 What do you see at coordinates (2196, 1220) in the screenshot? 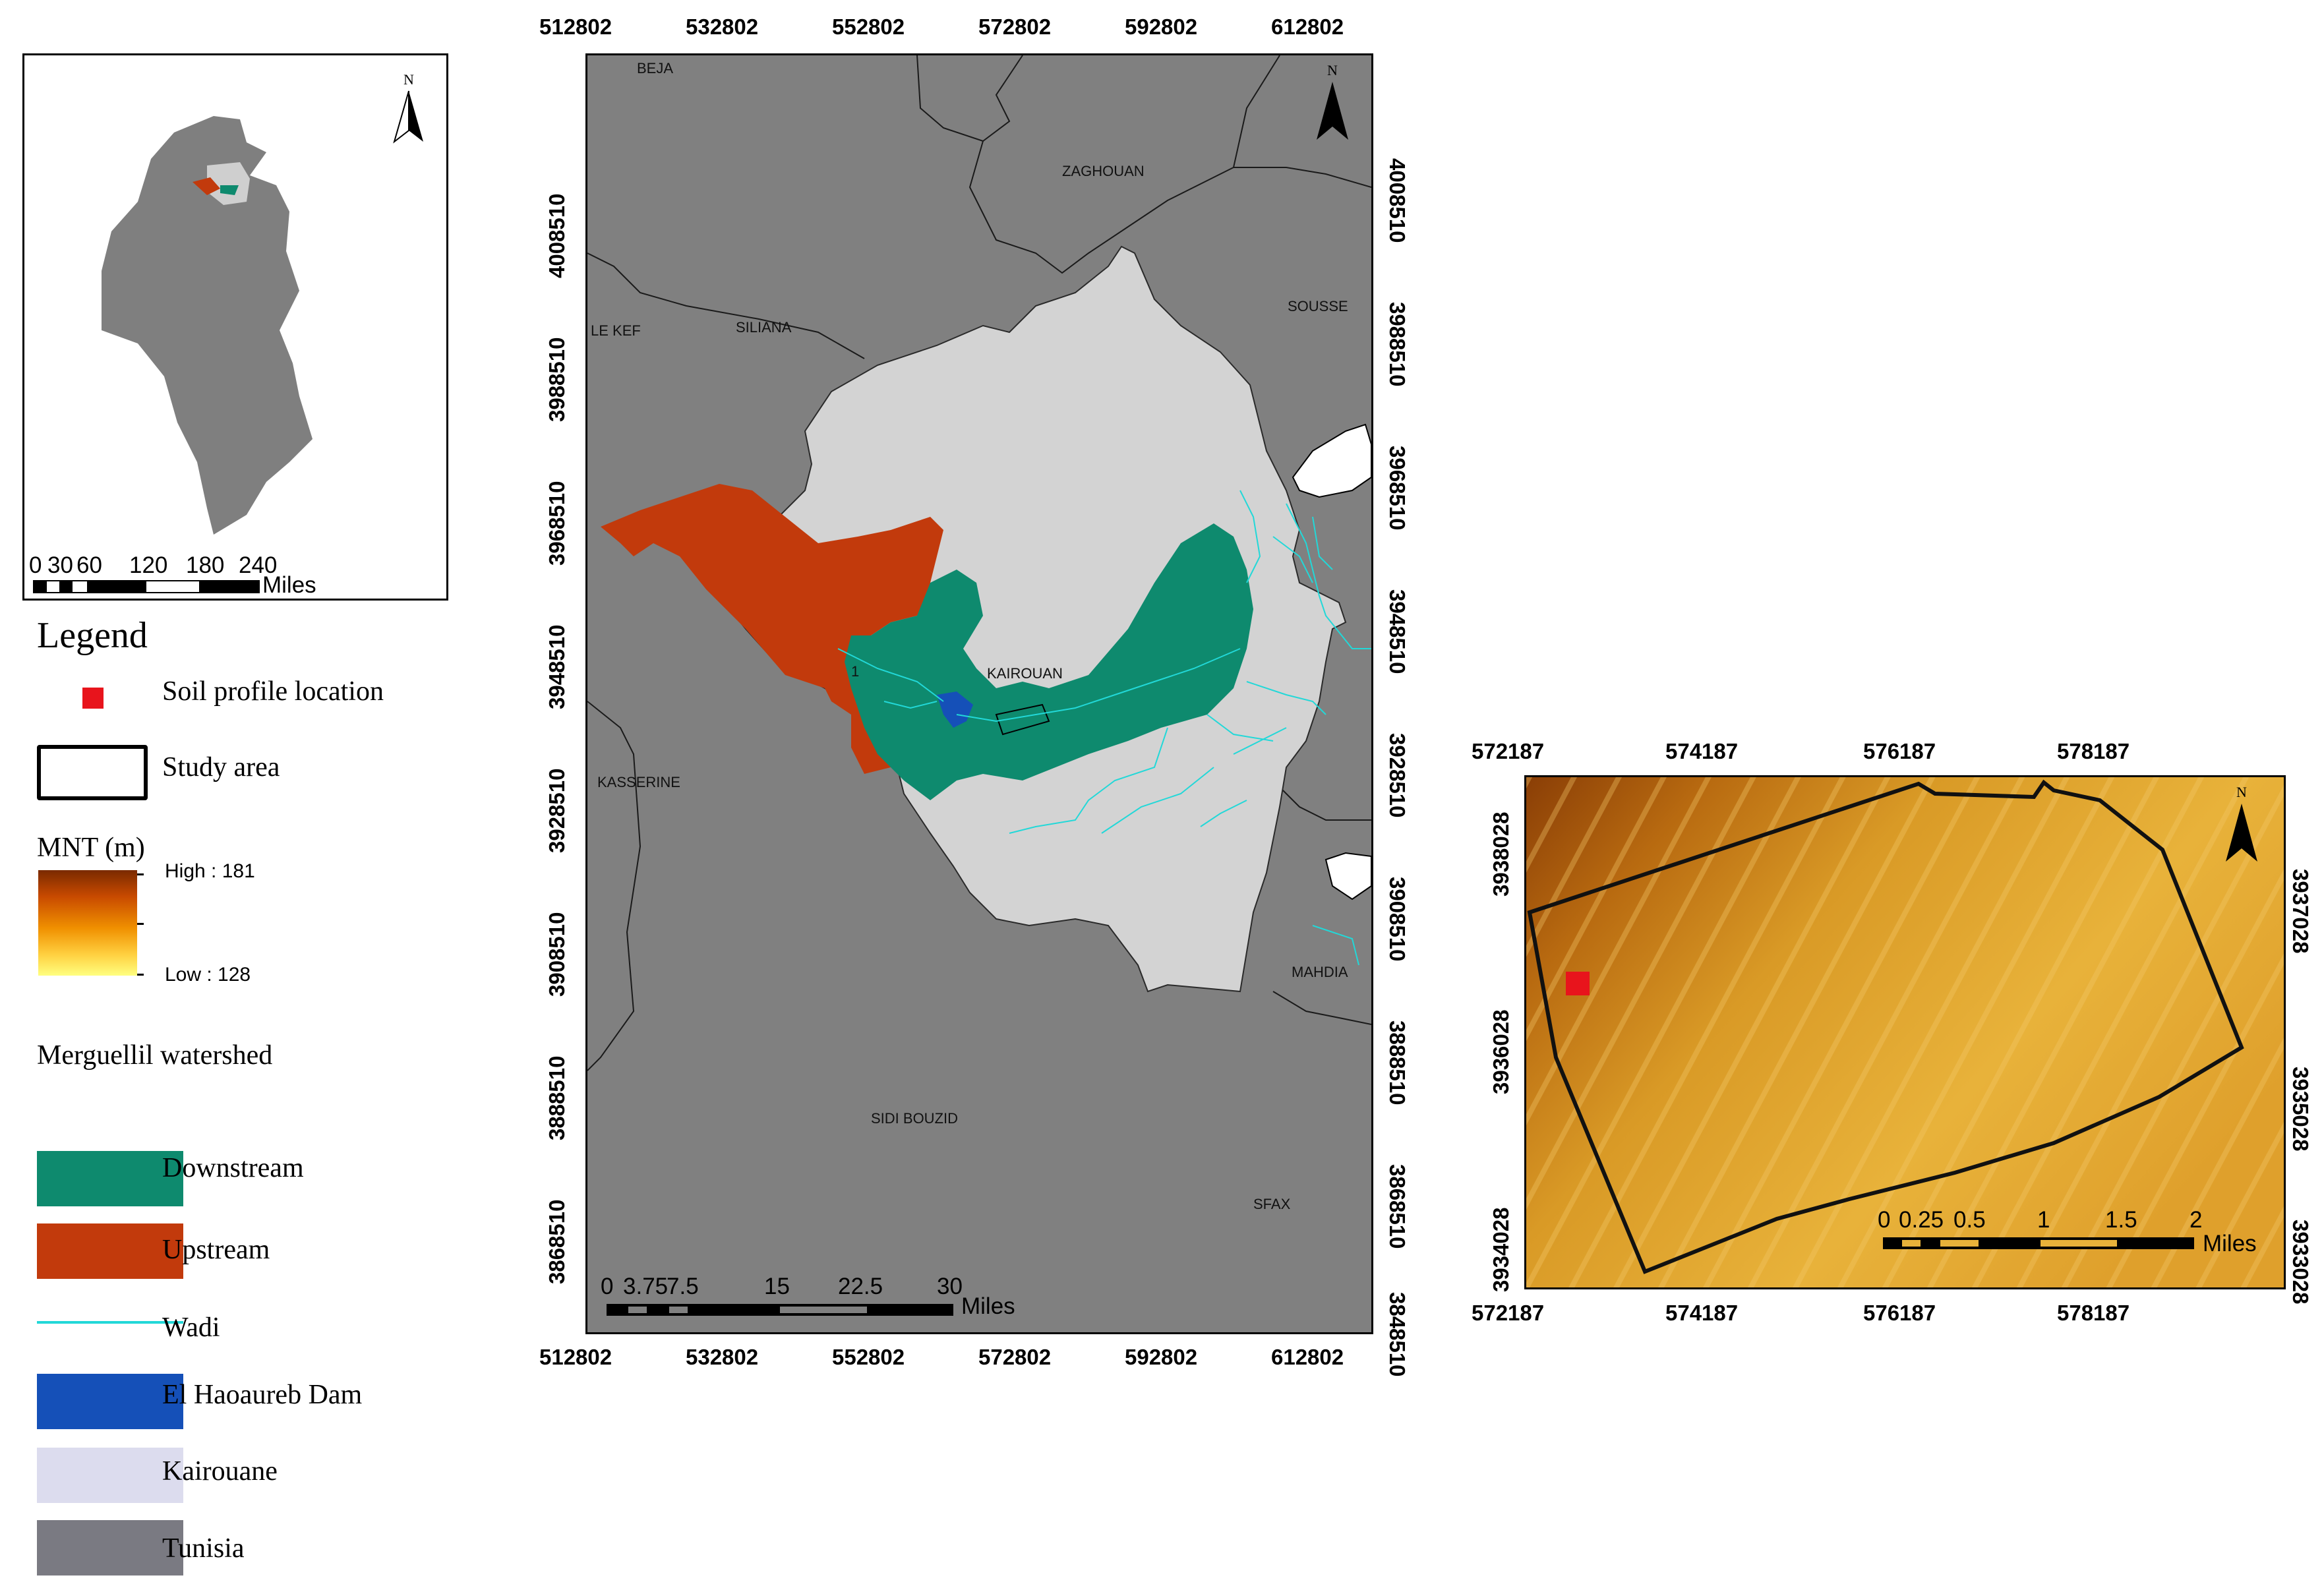
I see `study-scale-2: 2` at bounding box center [2196, 1220].